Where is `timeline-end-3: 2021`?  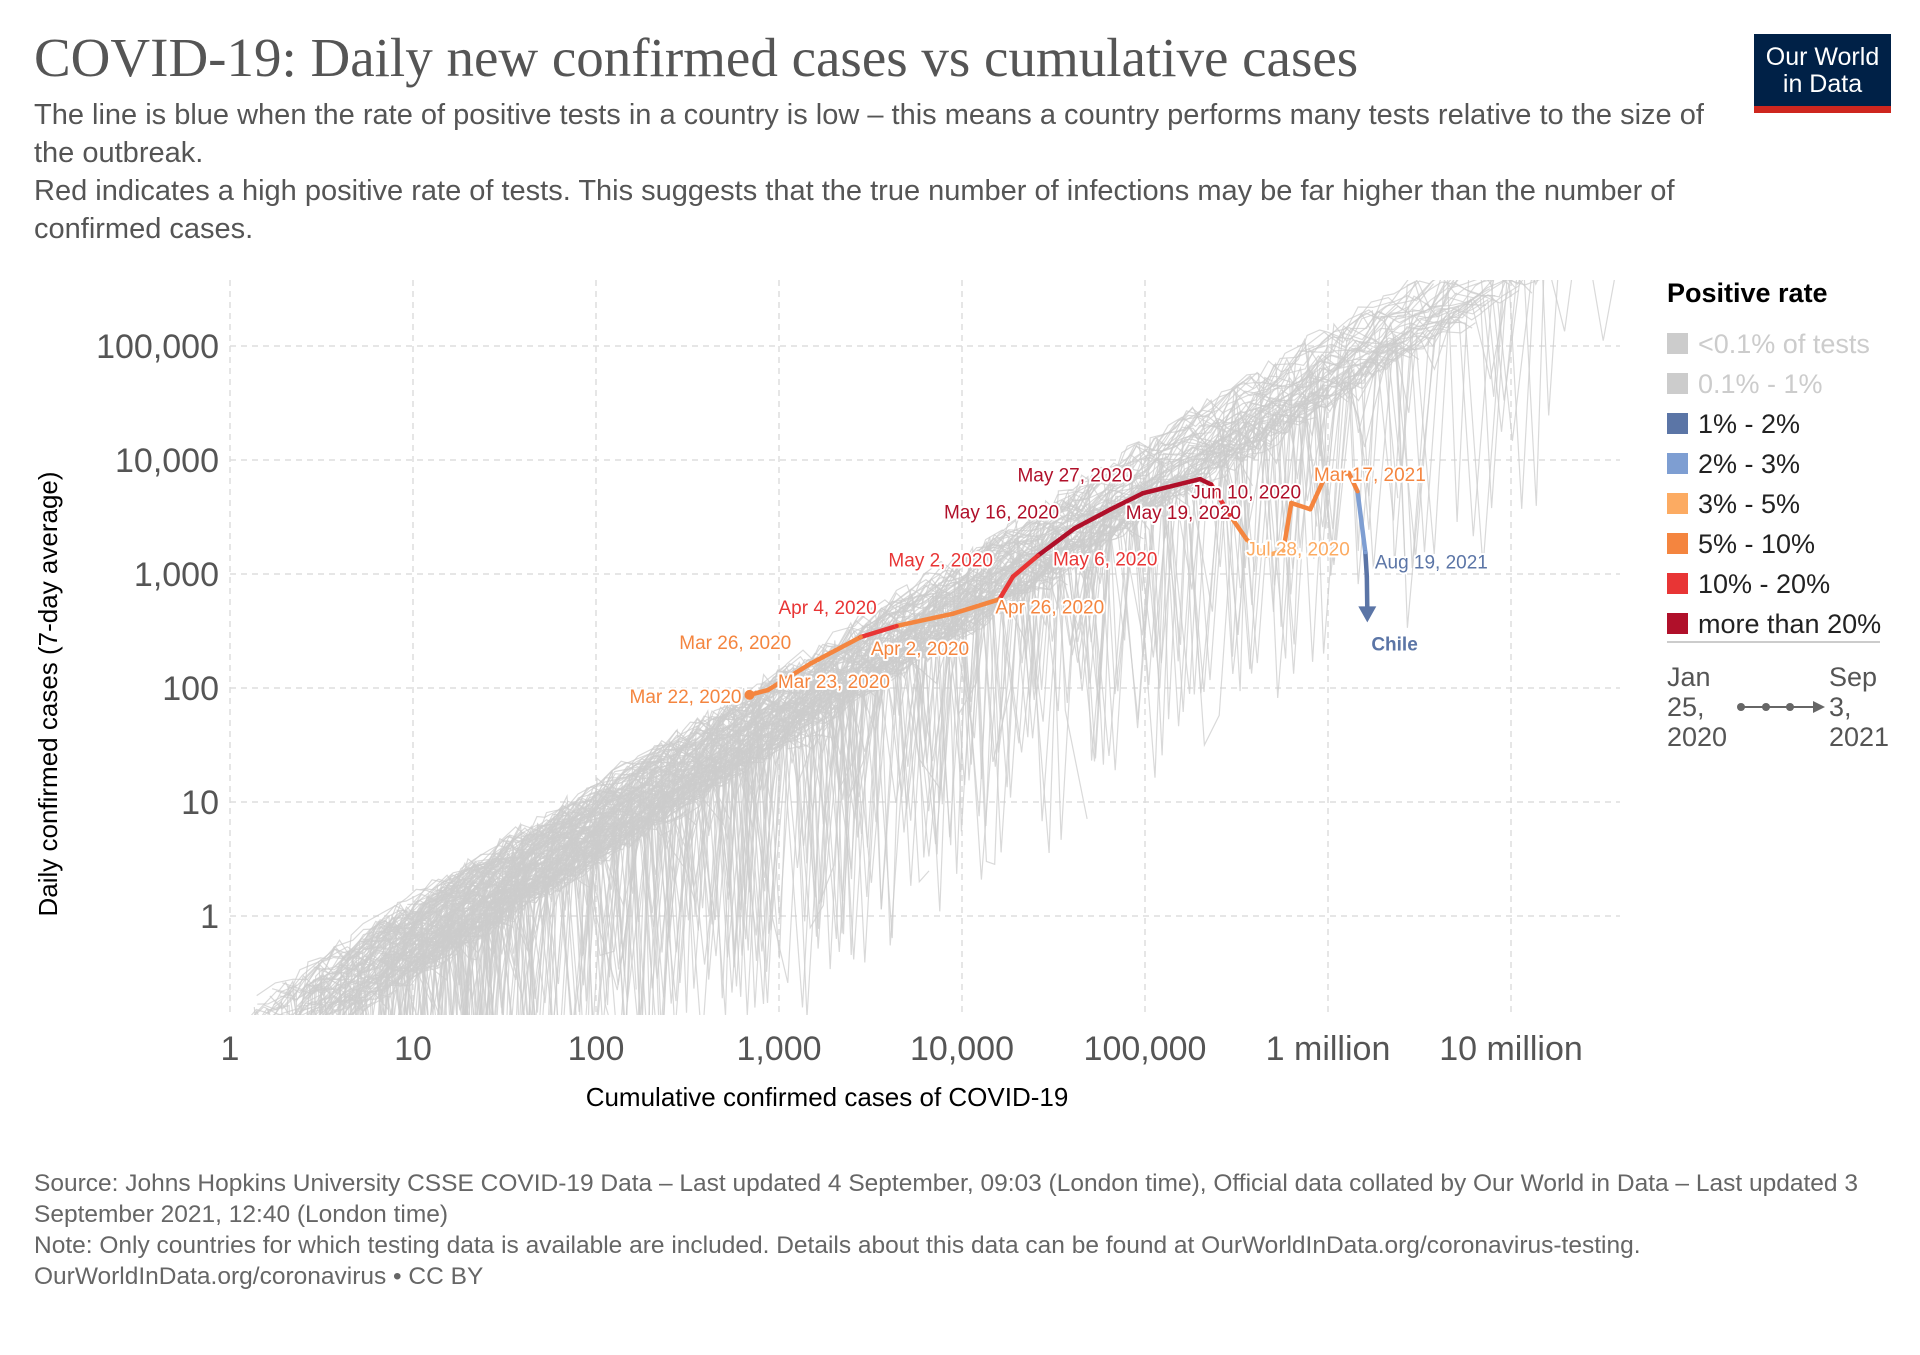
timeline-end-3: 2021 is located at coordinates (1859, 737).